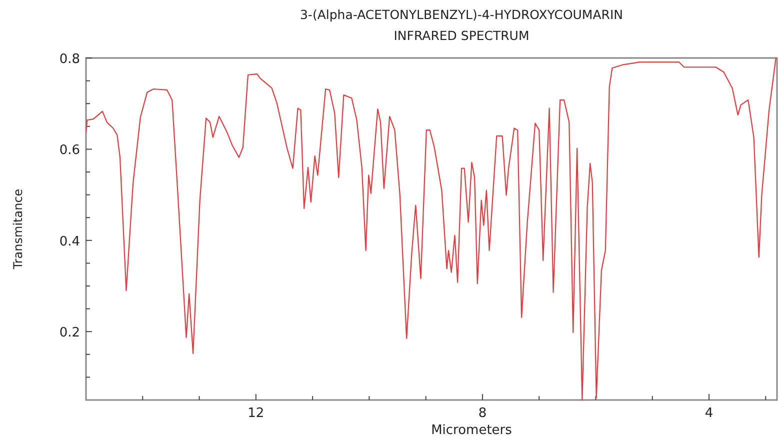  What do you see at coordinates (69, 242) in the screenshot?
I see `y-tick-label: 0.4` at bounding box center [69, 242].